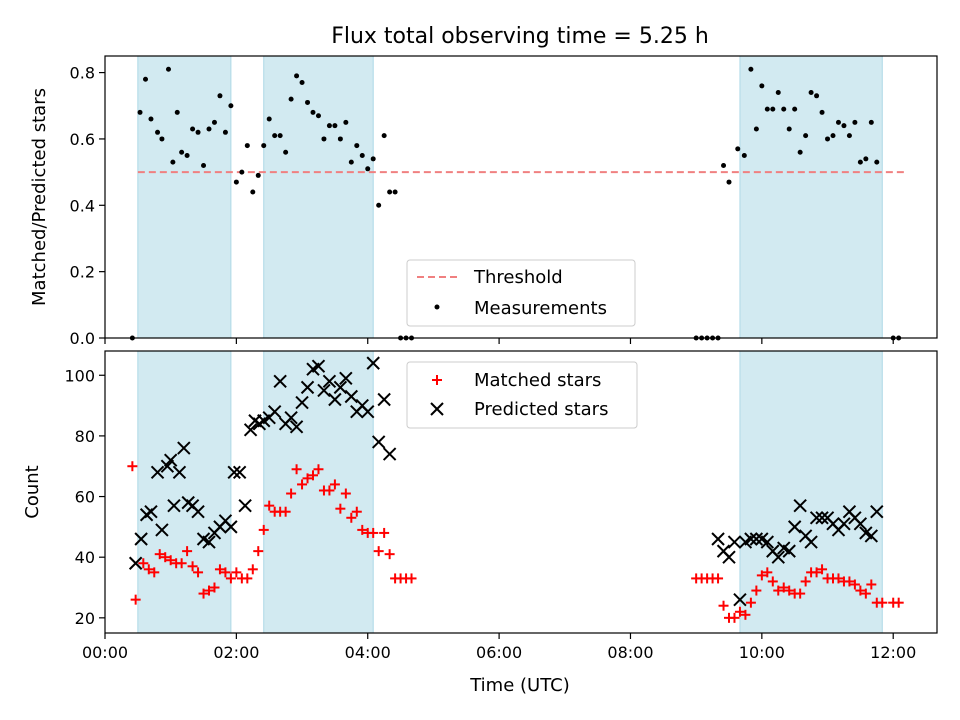  Describe the element at coordinates (32, 491) in the screenshot. I see `bottom-y-axis-label: Count` at that location.